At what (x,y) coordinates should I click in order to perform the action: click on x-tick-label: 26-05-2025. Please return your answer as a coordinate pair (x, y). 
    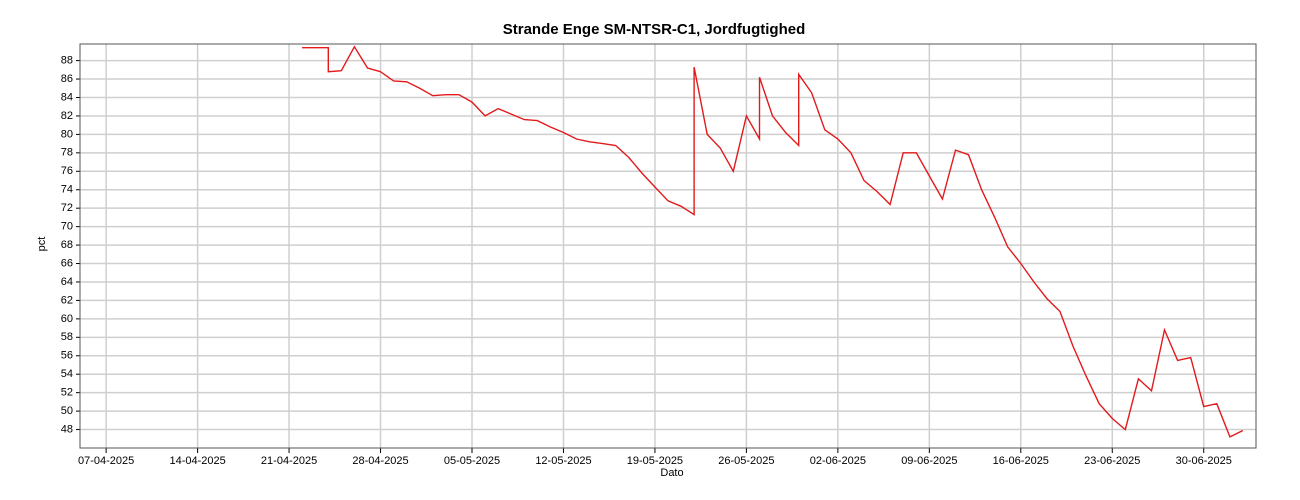
    Looking at the image, I should click on (746, 461).